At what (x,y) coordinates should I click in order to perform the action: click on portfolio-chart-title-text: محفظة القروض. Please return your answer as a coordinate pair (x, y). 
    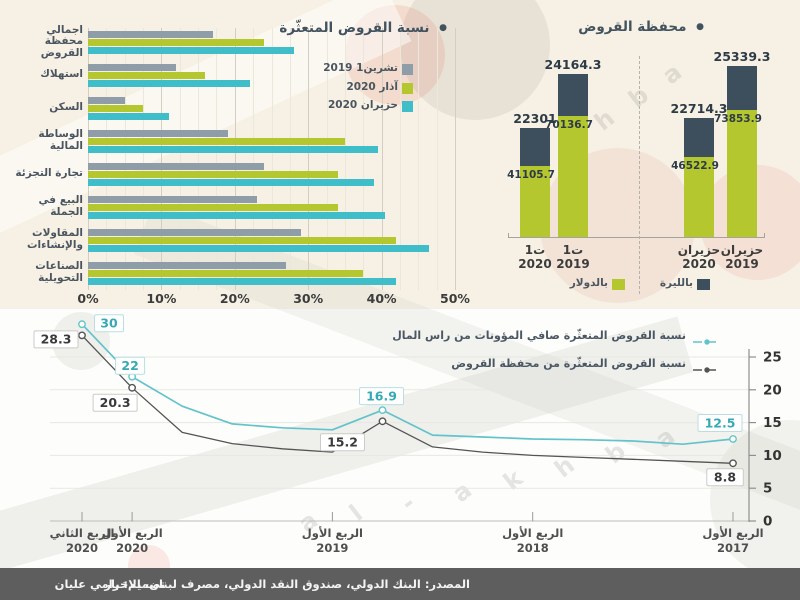
    Looking at the image, I should click on (632, 27).